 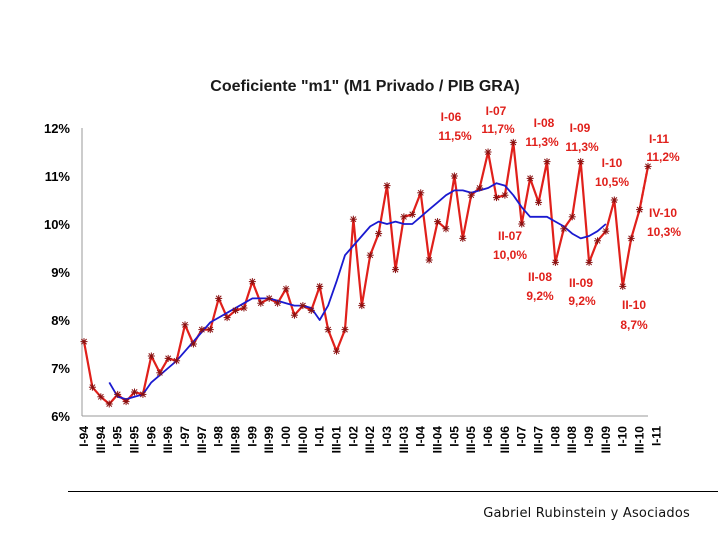 What do you see at coordinates (60, 272) in the screenshot?
I see `y-tick-label: 9%` at bounding box center [60, 272].